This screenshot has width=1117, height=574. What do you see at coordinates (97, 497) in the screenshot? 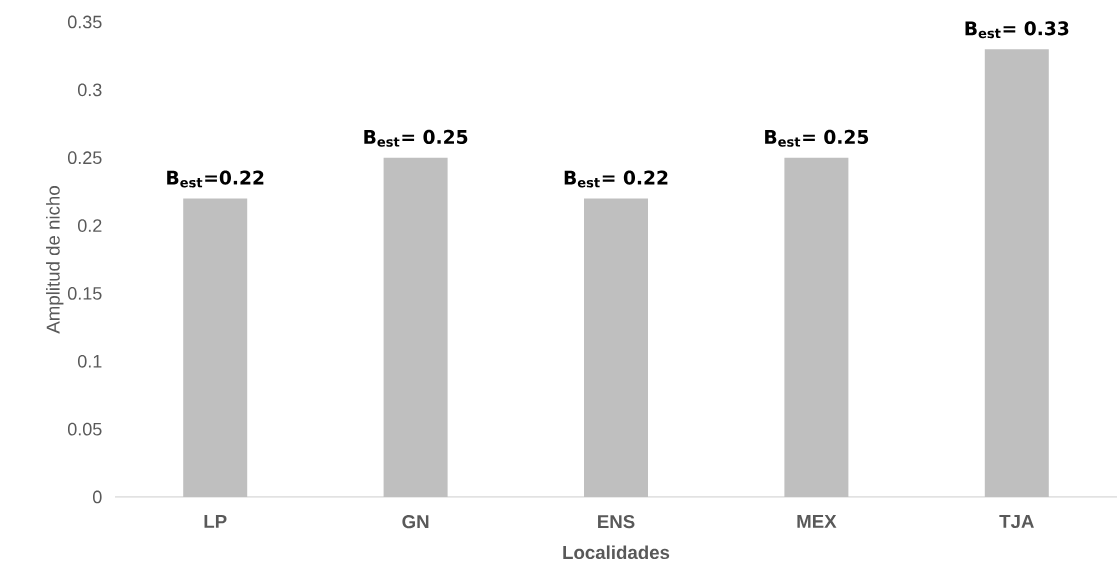
I see `y-tick-label: 0` at bounding box center [97, 497].